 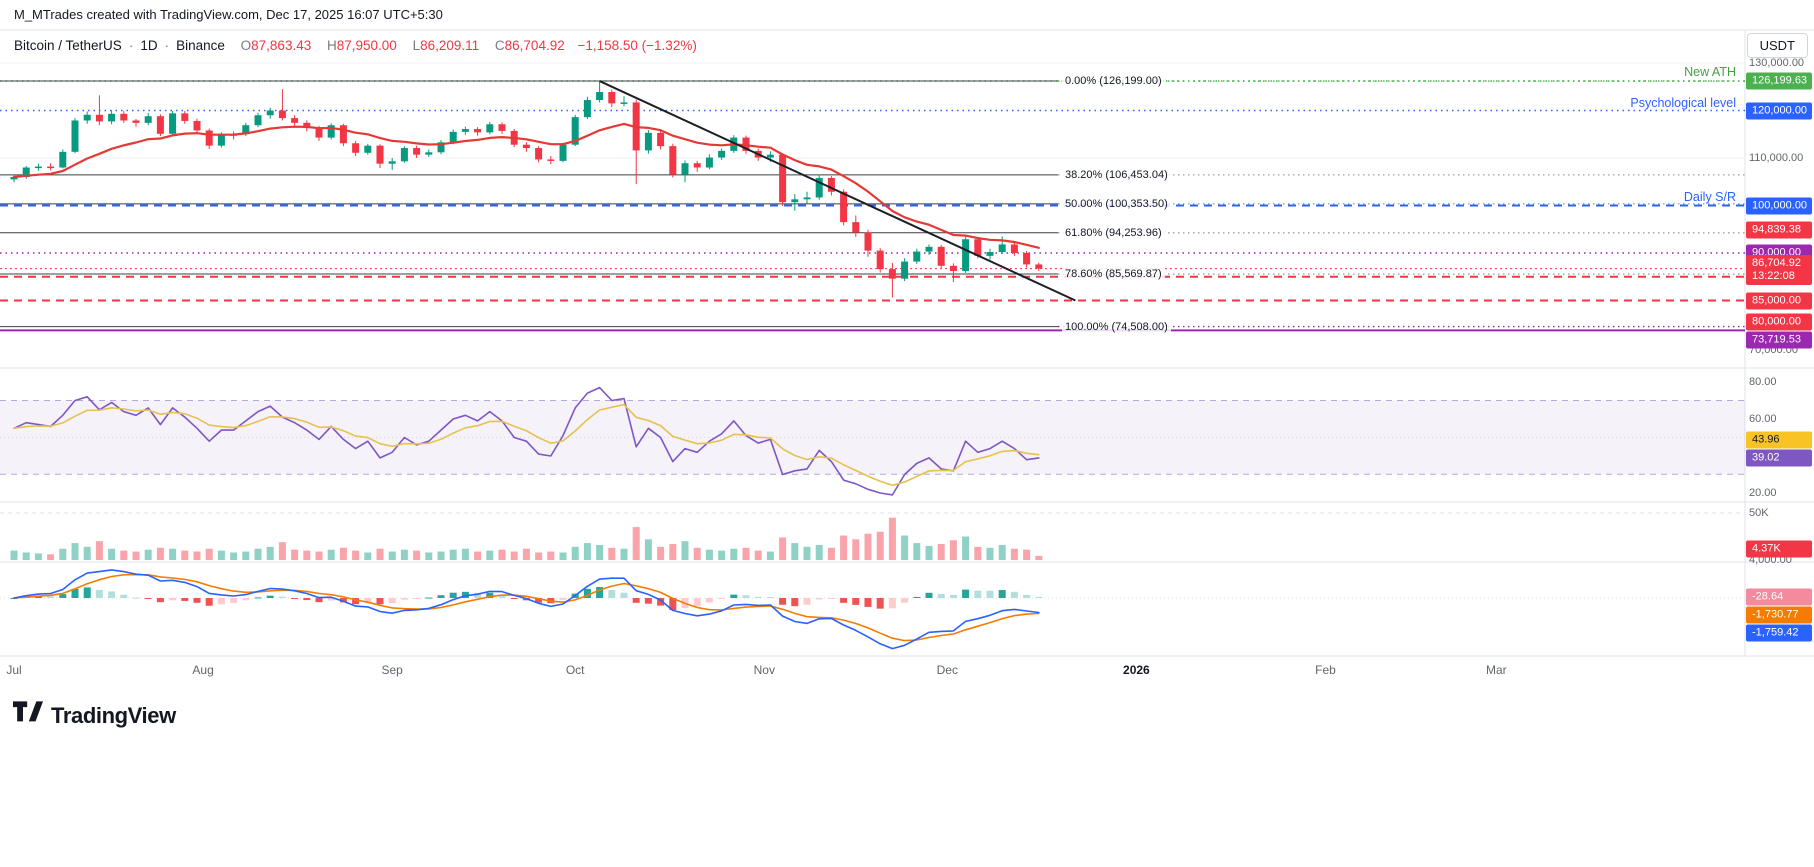 I want to click on current-price-badge: 86,704.92 13:22:08, so click(x=1779, y=270).